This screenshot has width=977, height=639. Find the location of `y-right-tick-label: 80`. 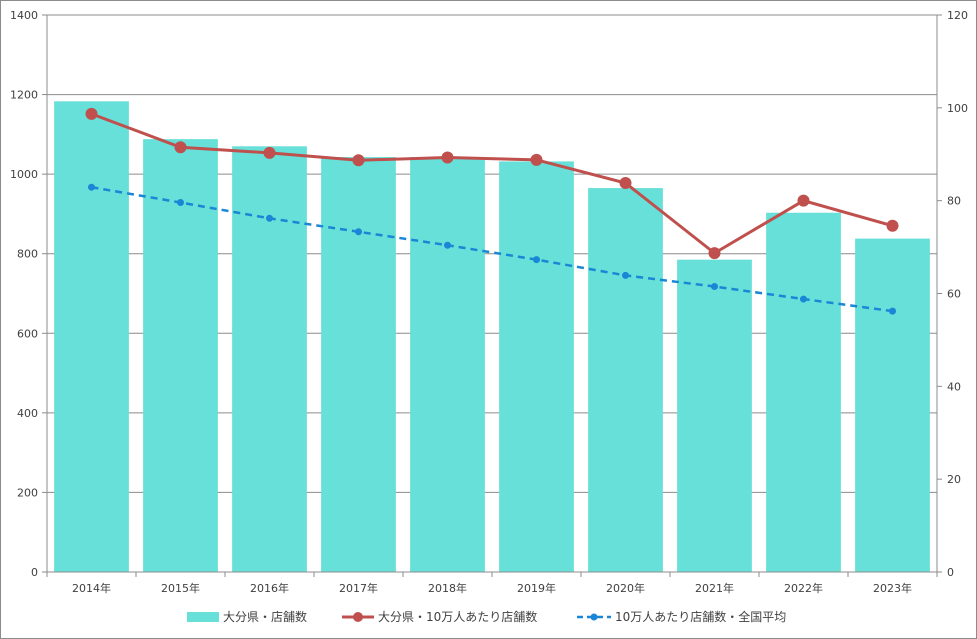

y-right-tick-label: 80 is located at coordinates (954, 201).